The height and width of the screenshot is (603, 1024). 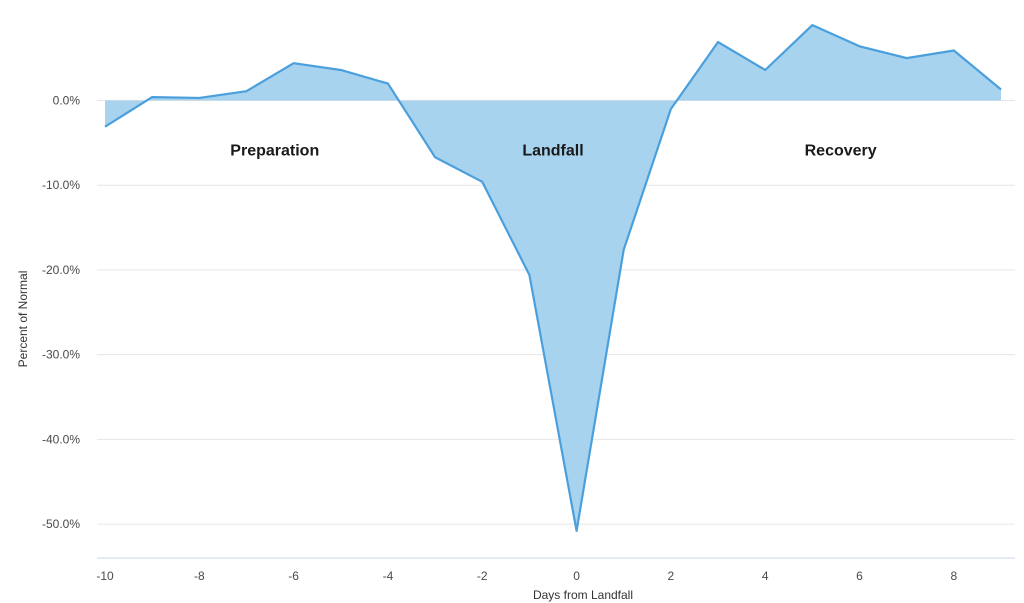 What do you see at coordinates (199, 576) in the screenshot?
I see `x-tick-label: -8` at bounding box center [199, 576].